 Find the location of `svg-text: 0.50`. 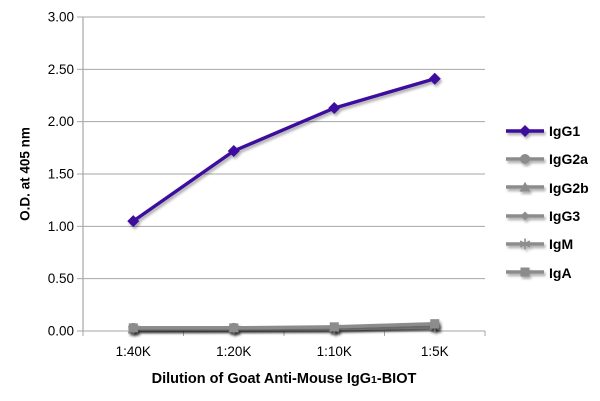

svg-text: 0.50 is located at coordinates (61, 278).